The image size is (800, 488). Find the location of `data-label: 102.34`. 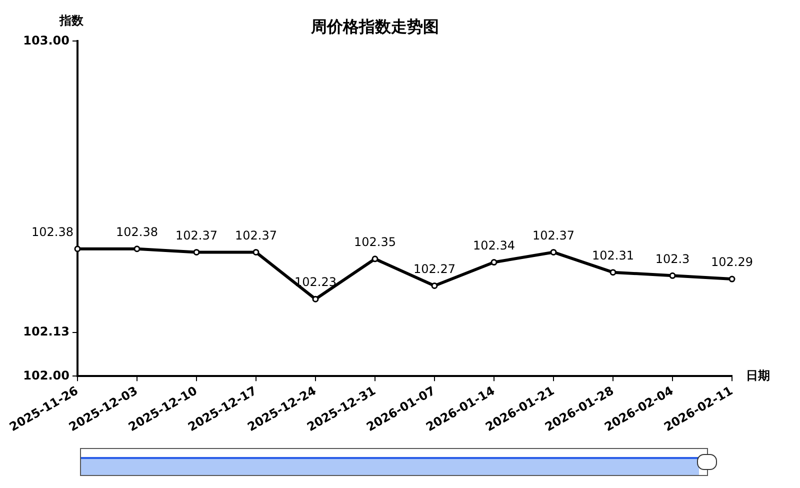

data-label: 102.34 is located at coordinates (493, 245).